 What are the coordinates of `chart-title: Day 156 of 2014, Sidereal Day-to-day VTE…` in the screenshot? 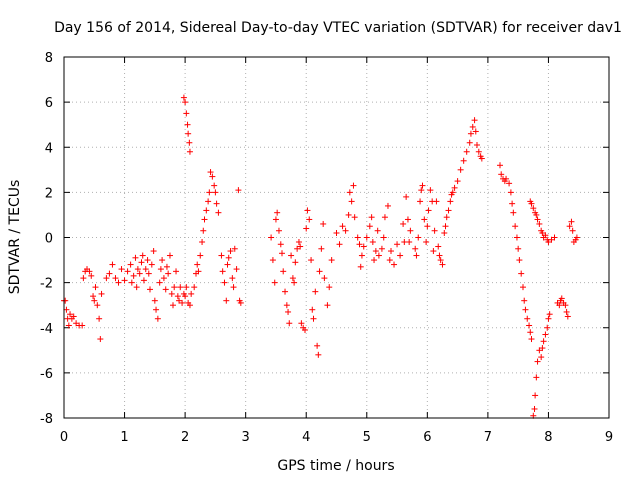 It's located at (338, 28).